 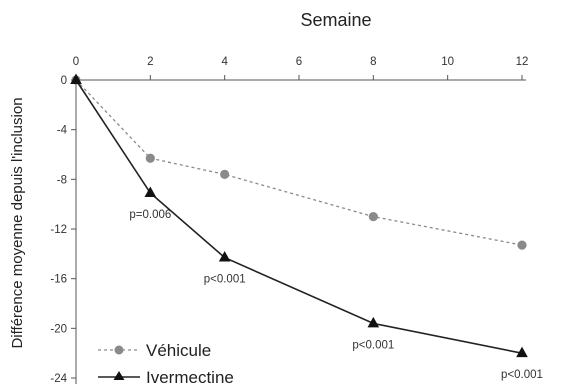 I want to click on x-tick-label: 12, so click(x=522, y=62).